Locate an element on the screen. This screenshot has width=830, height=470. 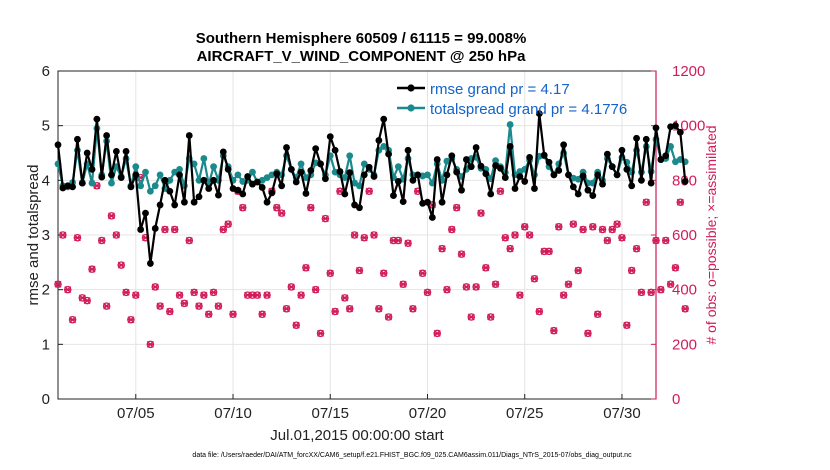
x-tick-label: 07/25 is located at coordinates (525, 413).